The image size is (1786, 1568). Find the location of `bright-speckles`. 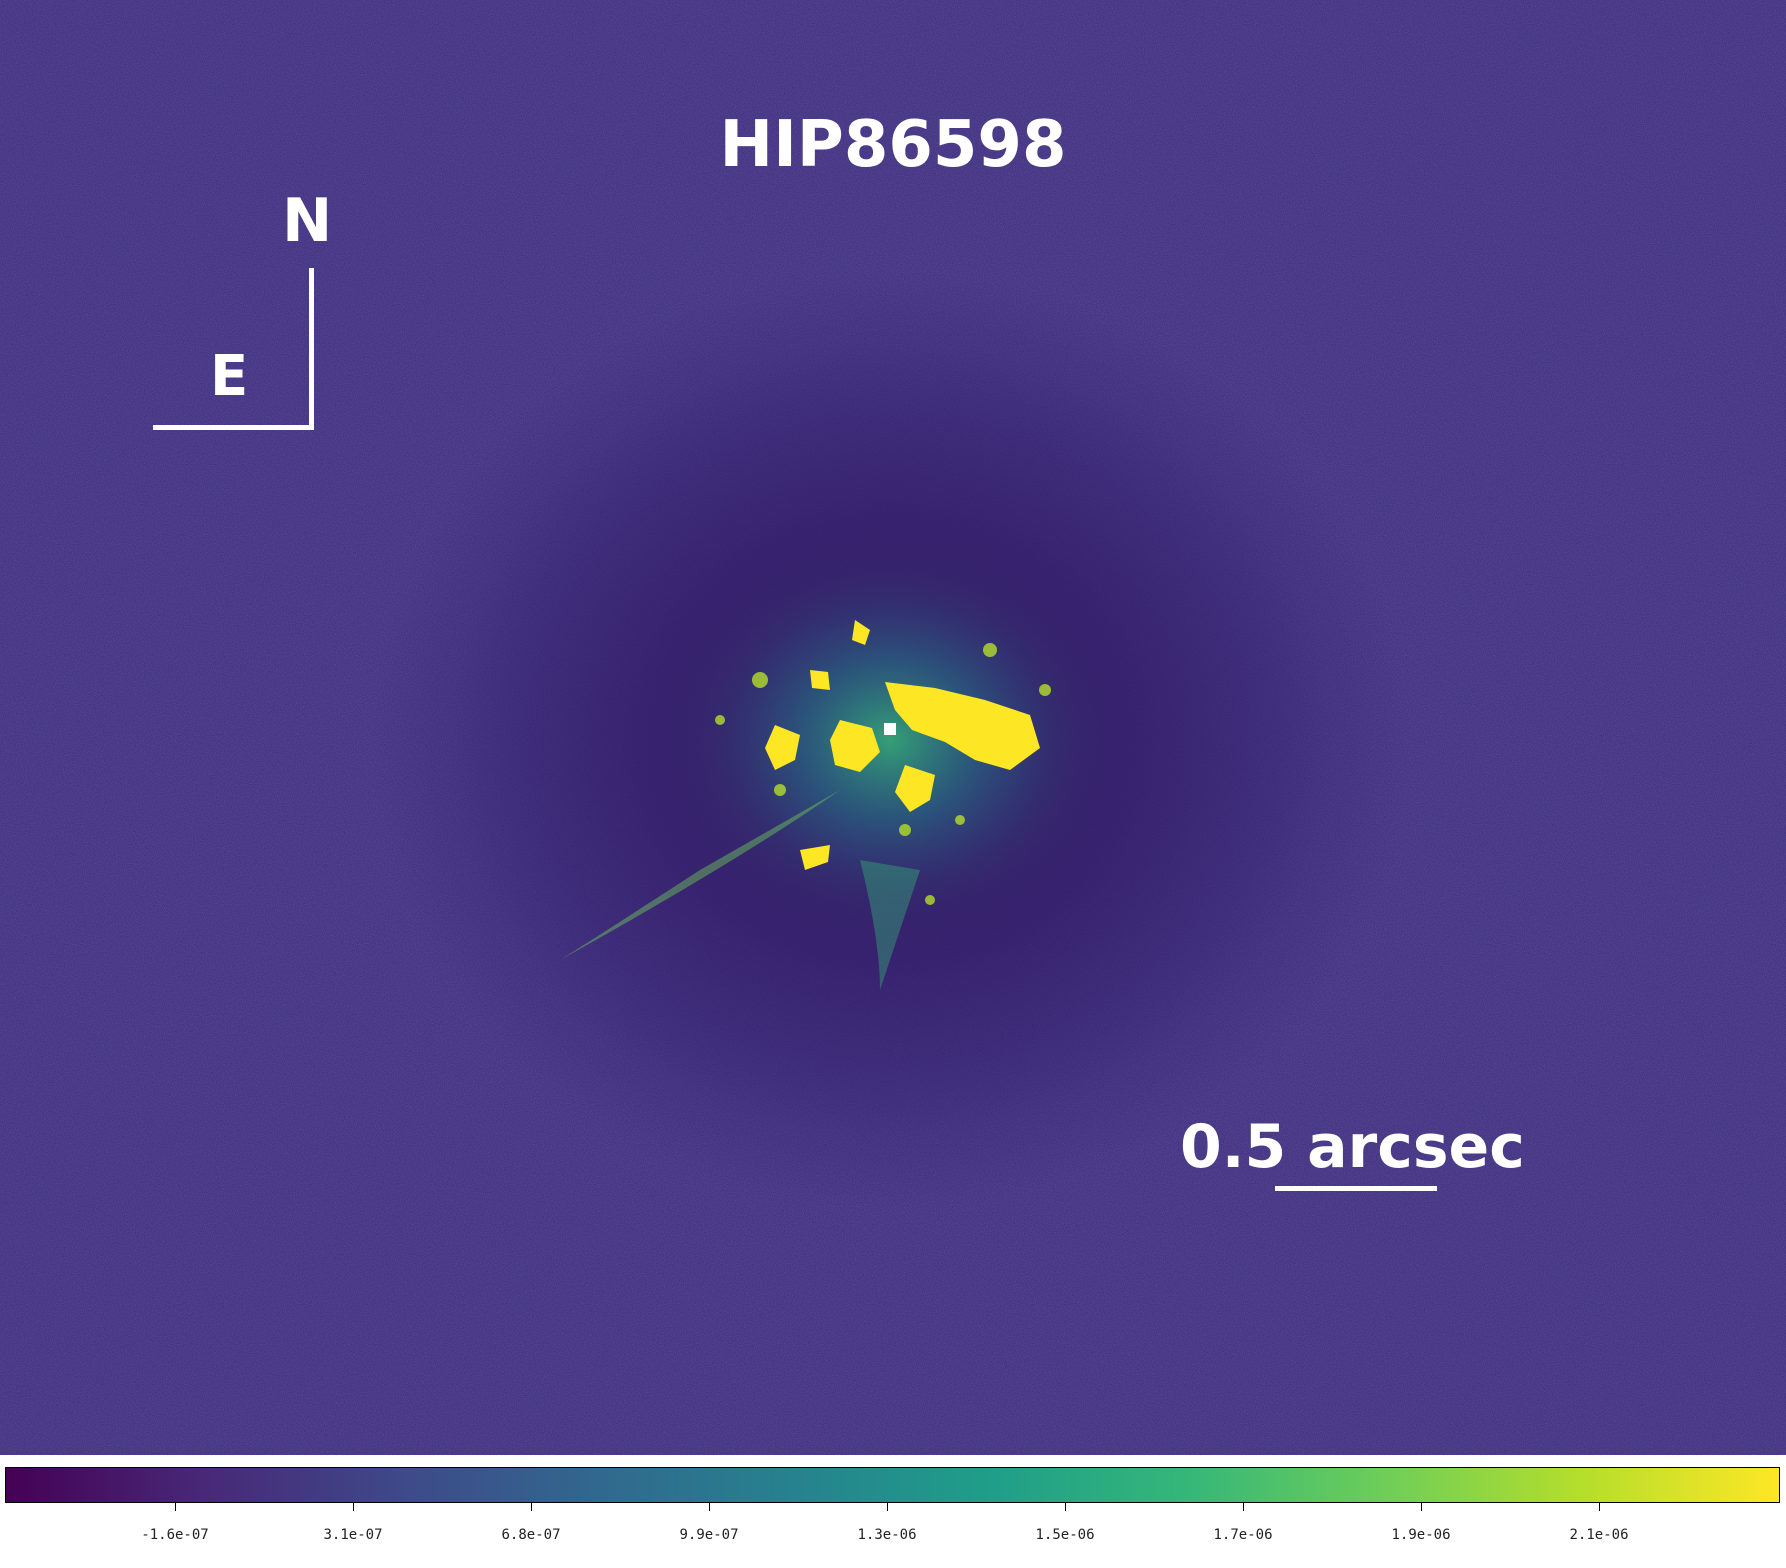

bright-speckles is located at coordinates (902, 745).